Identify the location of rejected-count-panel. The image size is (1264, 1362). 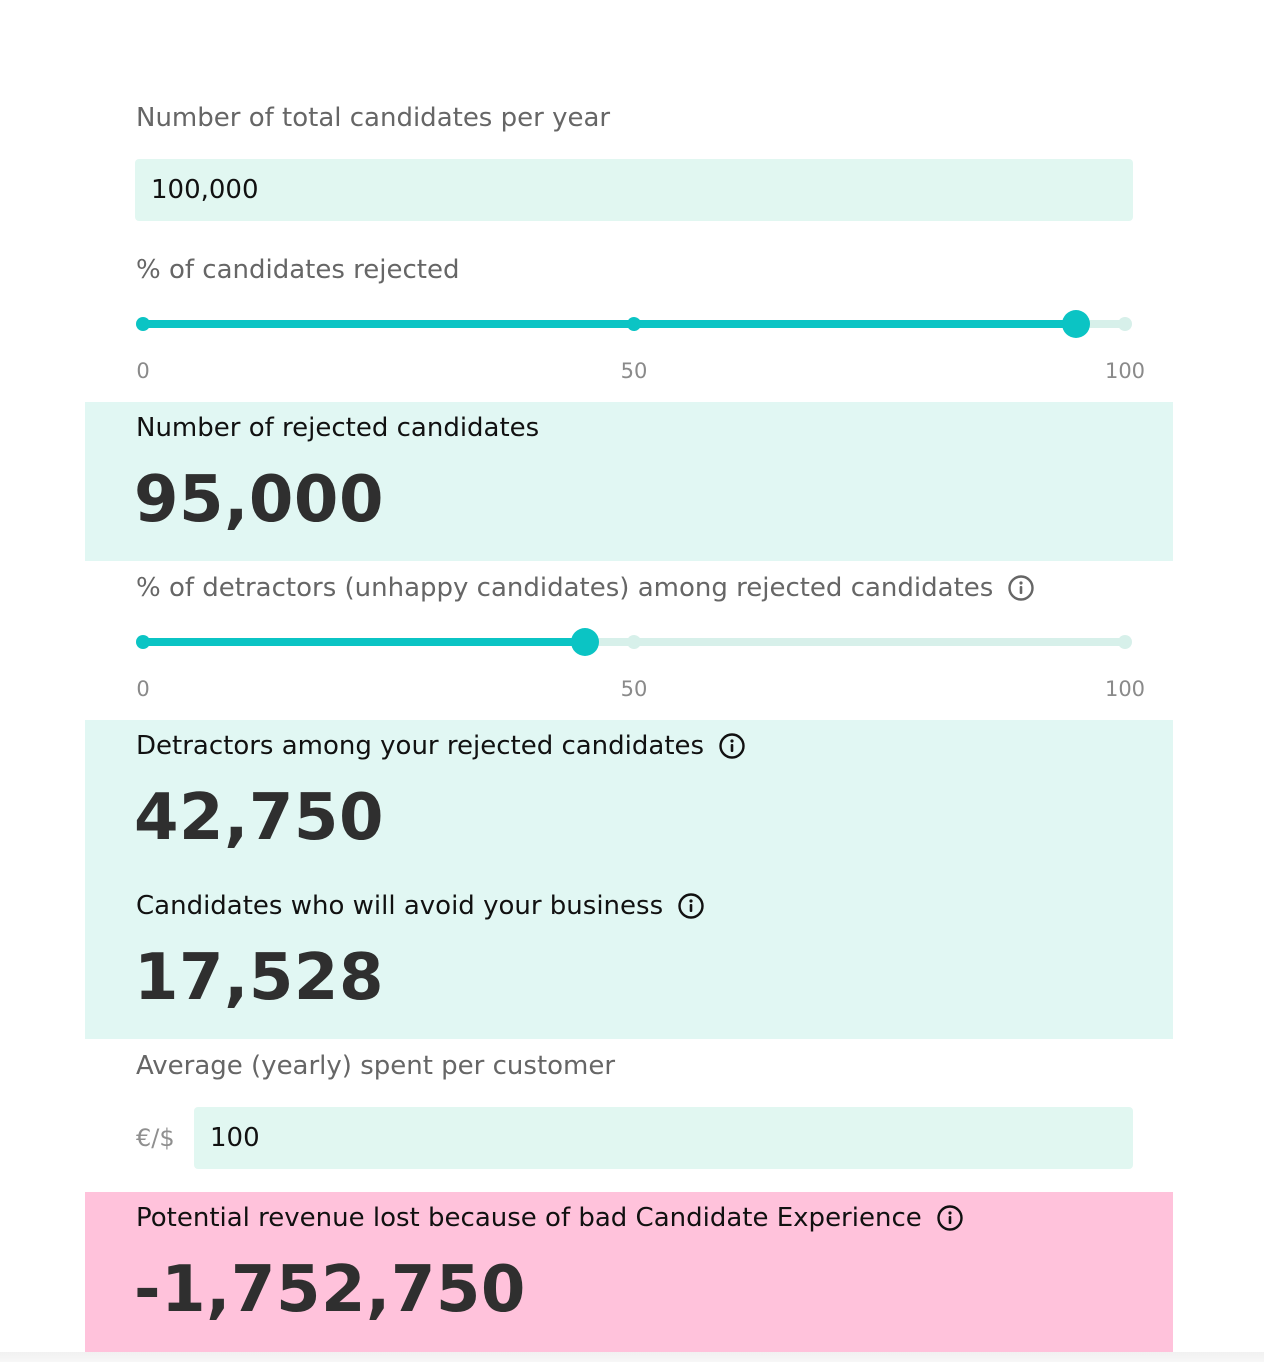
(629, 481).